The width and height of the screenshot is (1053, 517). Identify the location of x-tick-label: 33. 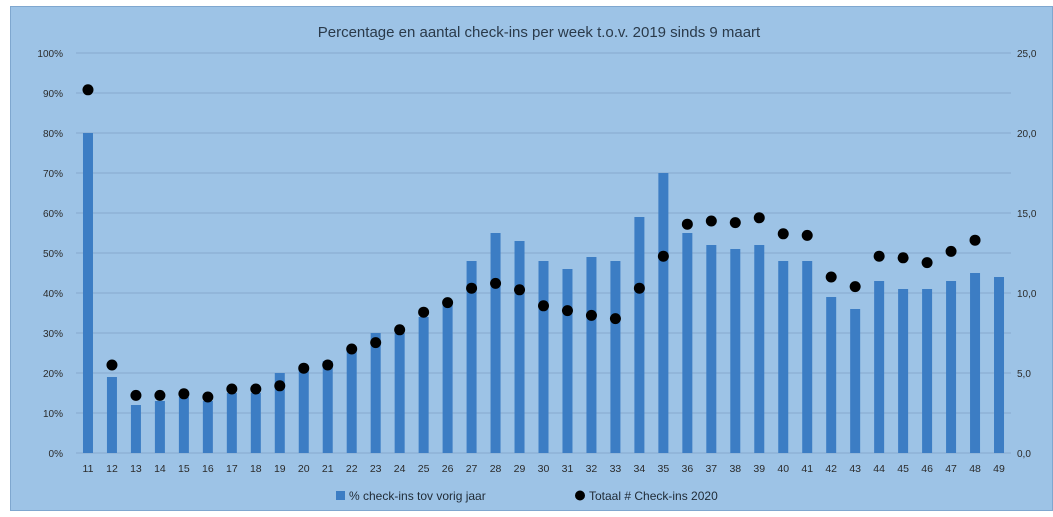
(616, 469).